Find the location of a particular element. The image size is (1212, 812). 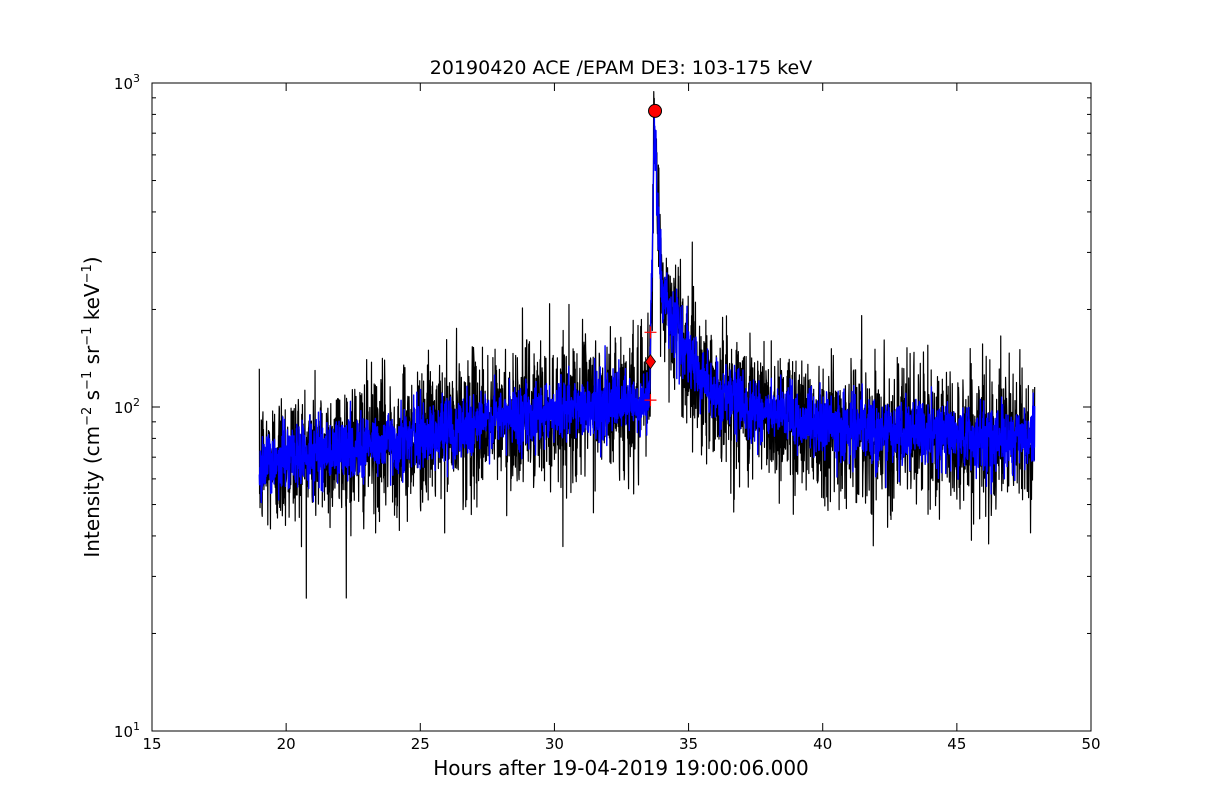

x-tick-label: 45 is located at coordinates (956, 744).